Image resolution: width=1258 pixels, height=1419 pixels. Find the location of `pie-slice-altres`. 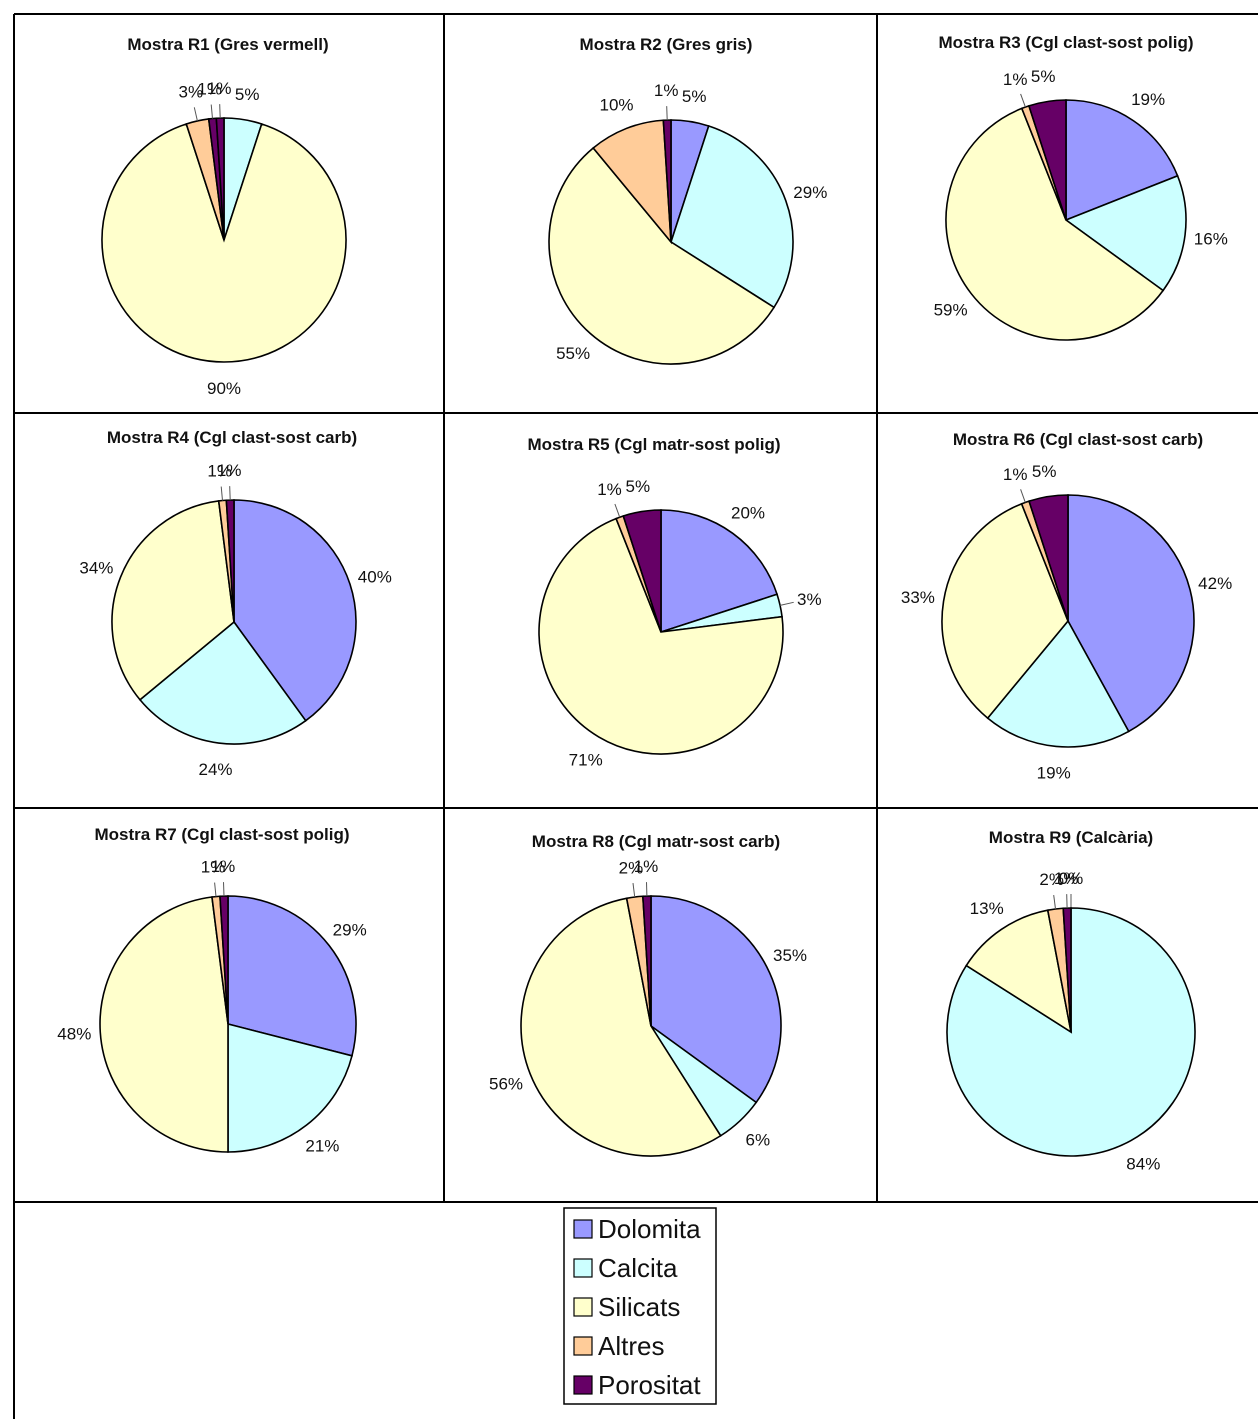

pie-slice-altres is located at coordinates (632, 182).